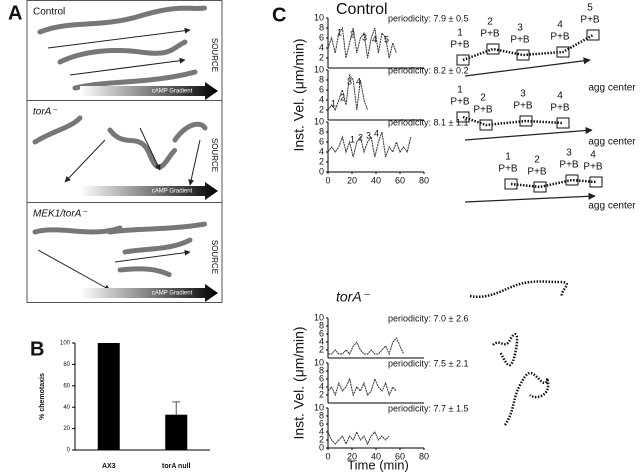 This screenshot has height=474, width=640. What do you see at coordinates (428, 70) in the screenshot?
I see `periodicity: periodicity: 8.2 ± 0.2` at bounding box center [428, 70].